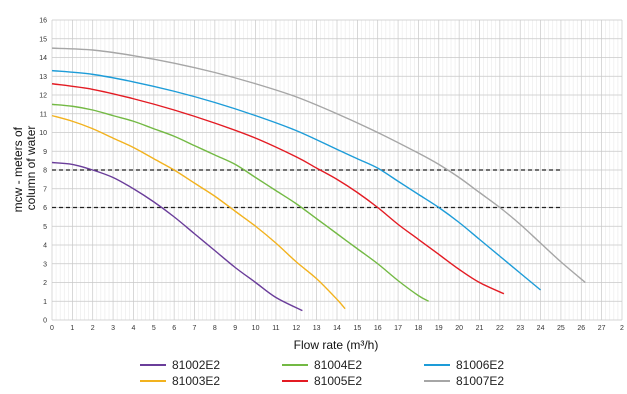  I want to click on x-tick-label: 17, so click(398, 328).